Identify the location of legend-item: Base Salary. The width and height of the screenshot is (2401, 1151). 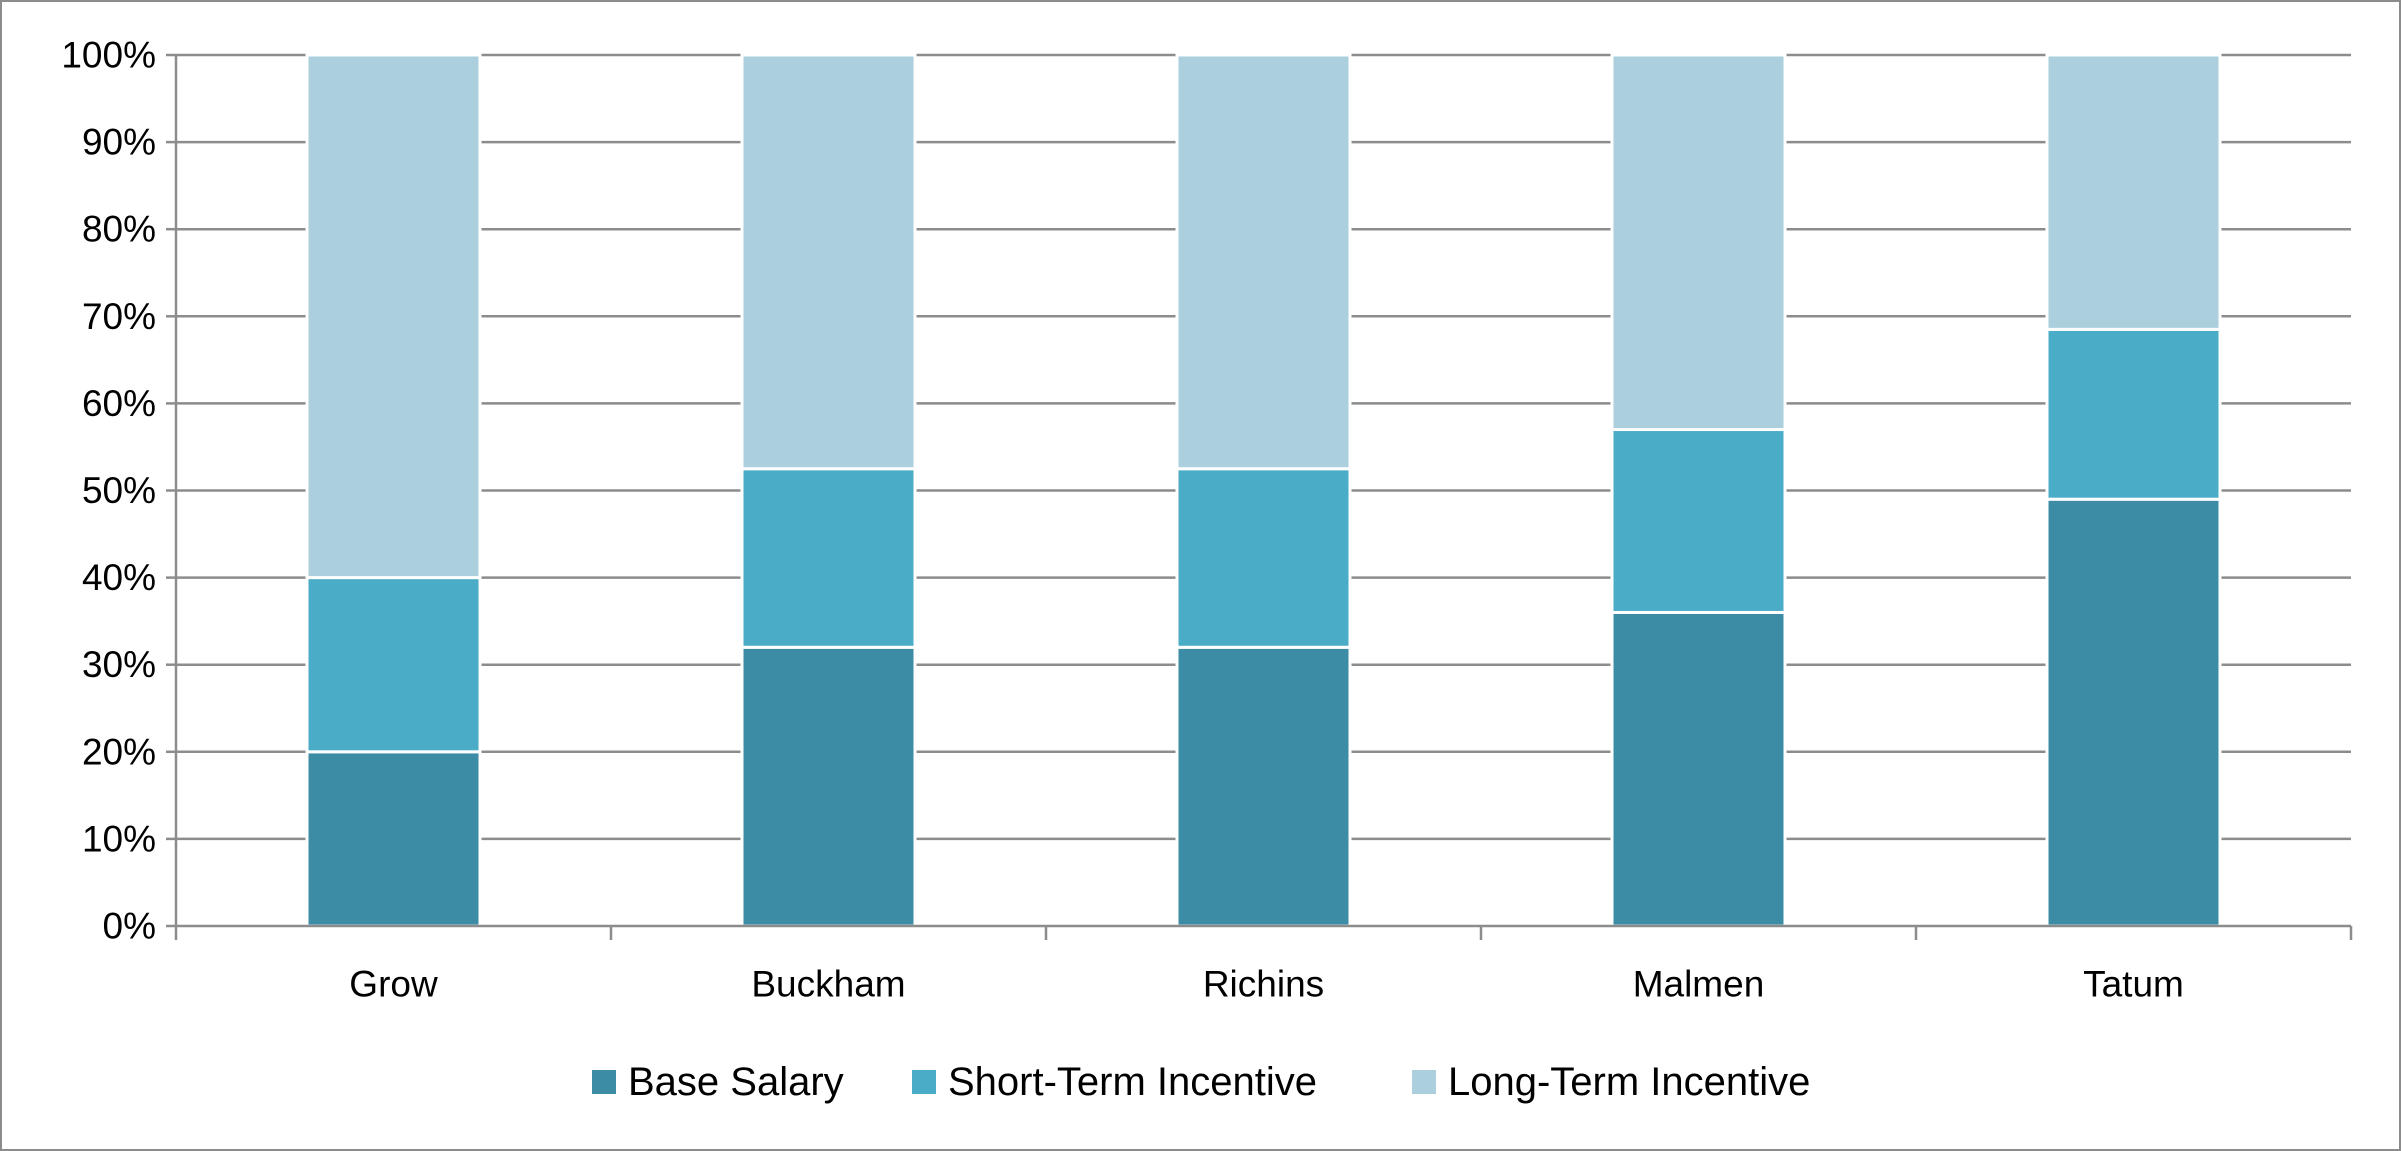
(718, 1082).